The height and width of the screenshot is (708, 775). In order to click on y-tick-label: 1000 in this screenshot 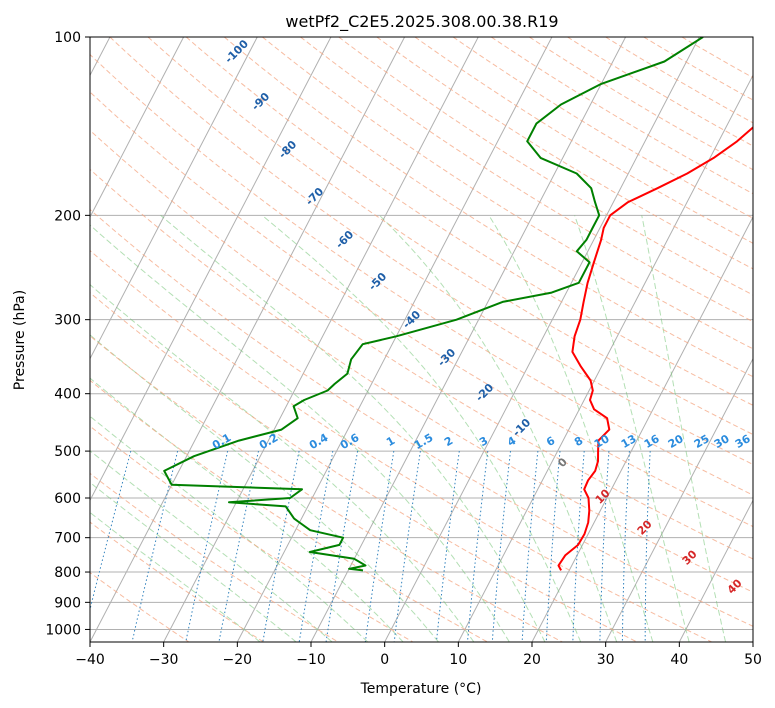, I will do `click(63, 630)`.